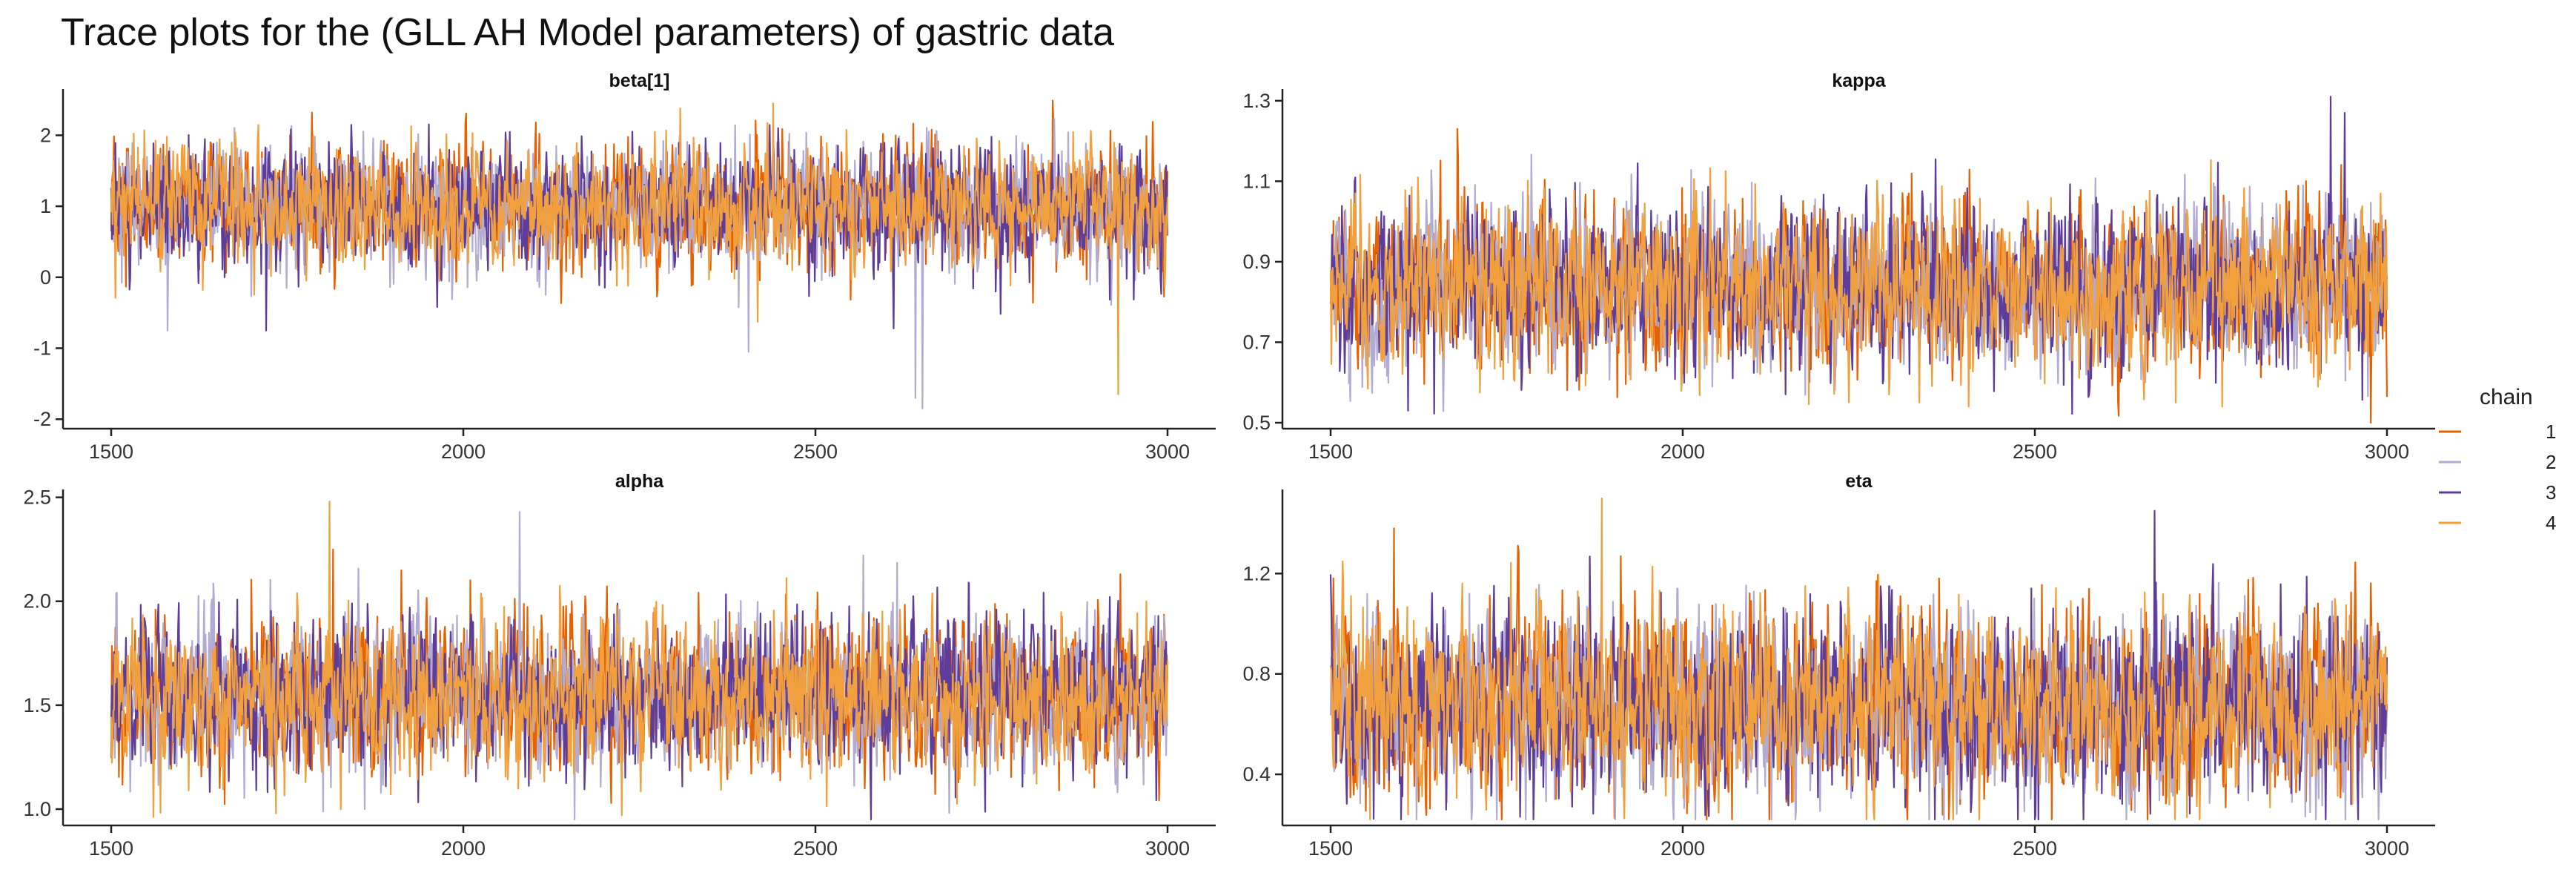 The width and height of the screenshot is (2576, 887). What do you see at coordinates (2506, 397) in the screenshot?
I see `legend-title: chain` at bounding box center [2506, 397].